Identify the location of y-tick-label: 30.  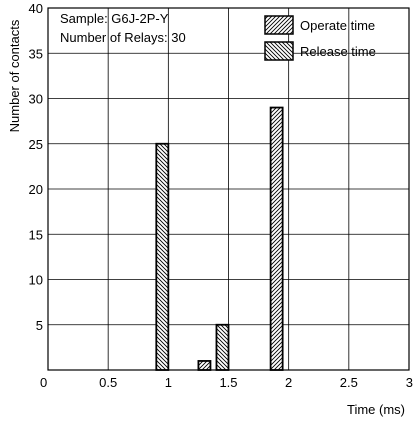
(36, 99).